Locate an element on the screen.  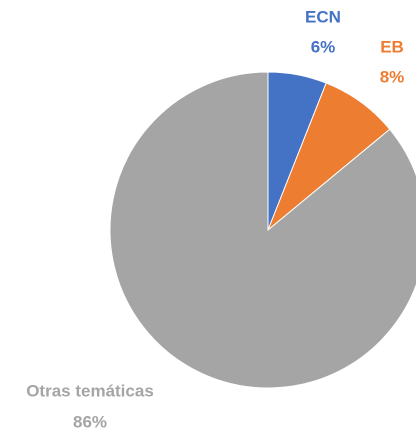
slice-label-value: 8% is located at coordinates (392, 76).